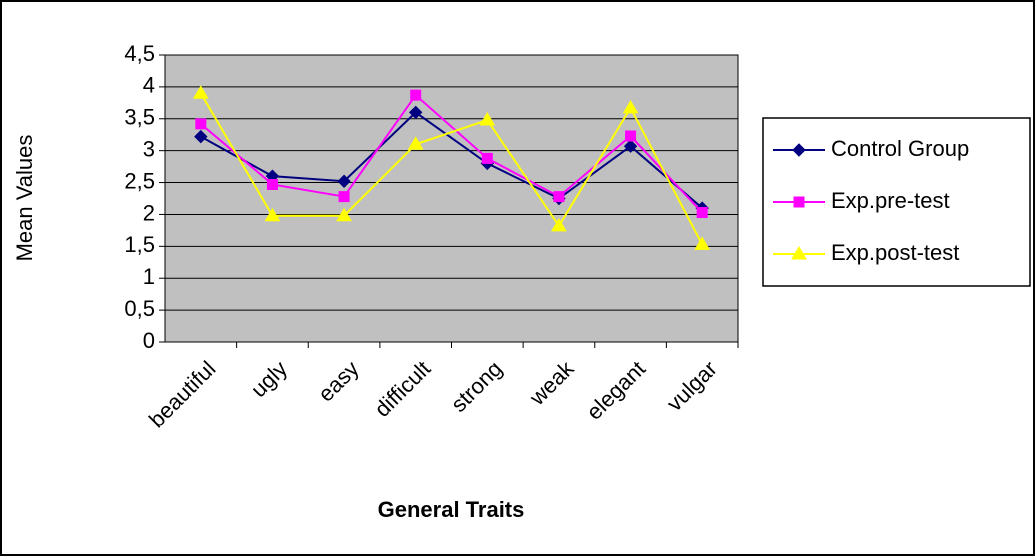 This screenshot has height=557, width=1036. What do you see at coordinates (895, 252) in the screenshot?
I see `legend-label: Exp.post-test` at bounding box center [895, 252].